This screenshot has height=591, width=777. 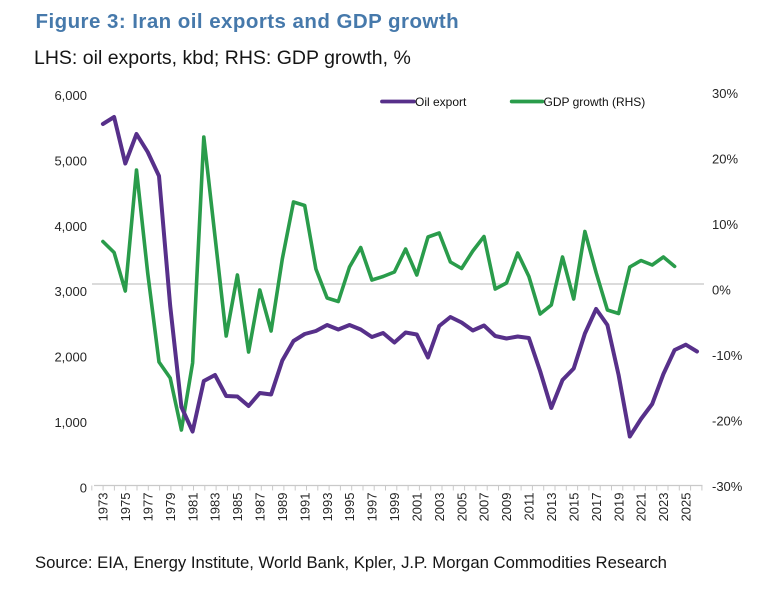 What do you see at coordinates (727, 421) in the screenshot?
I see `svg-text: -20%` at bounding box center [727, 421].